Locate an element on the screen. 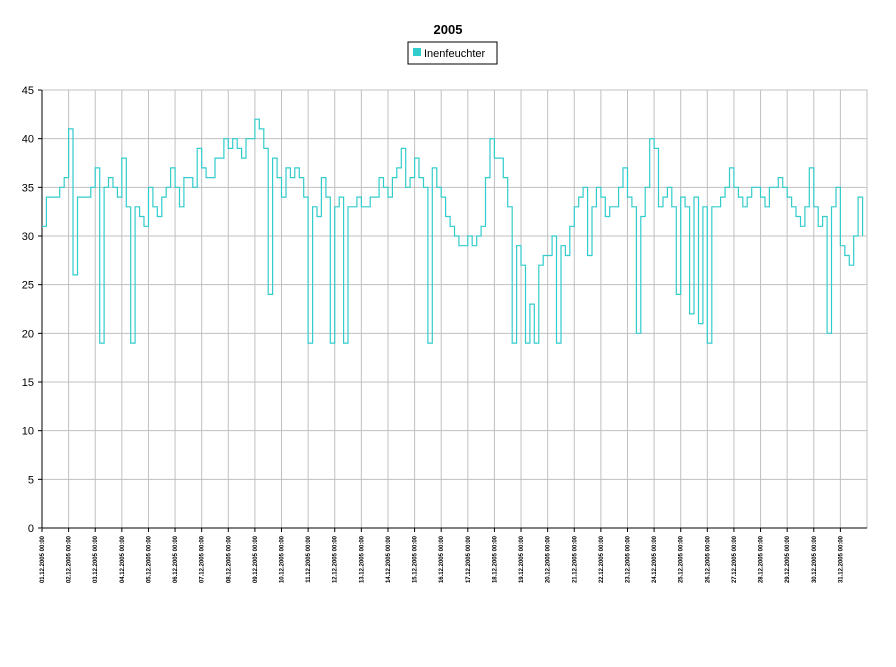  x-tick-label: 02.12.2005 00:00 is located at coordinates (70, 559).